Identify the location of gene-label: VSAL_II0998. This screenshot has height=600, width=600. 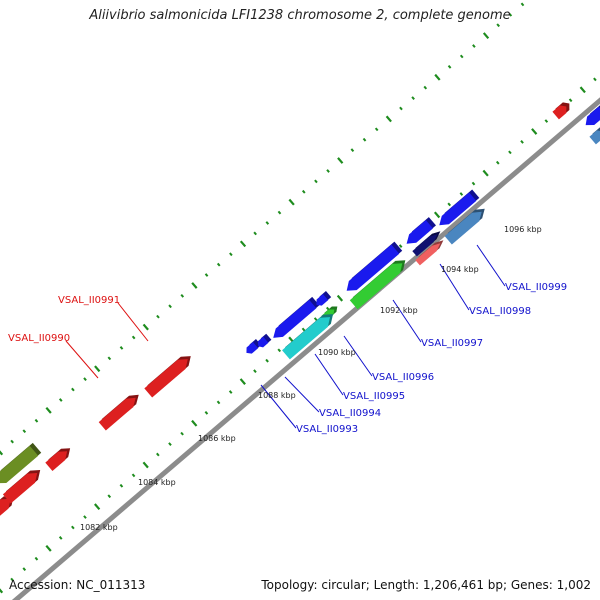
(500, 311).